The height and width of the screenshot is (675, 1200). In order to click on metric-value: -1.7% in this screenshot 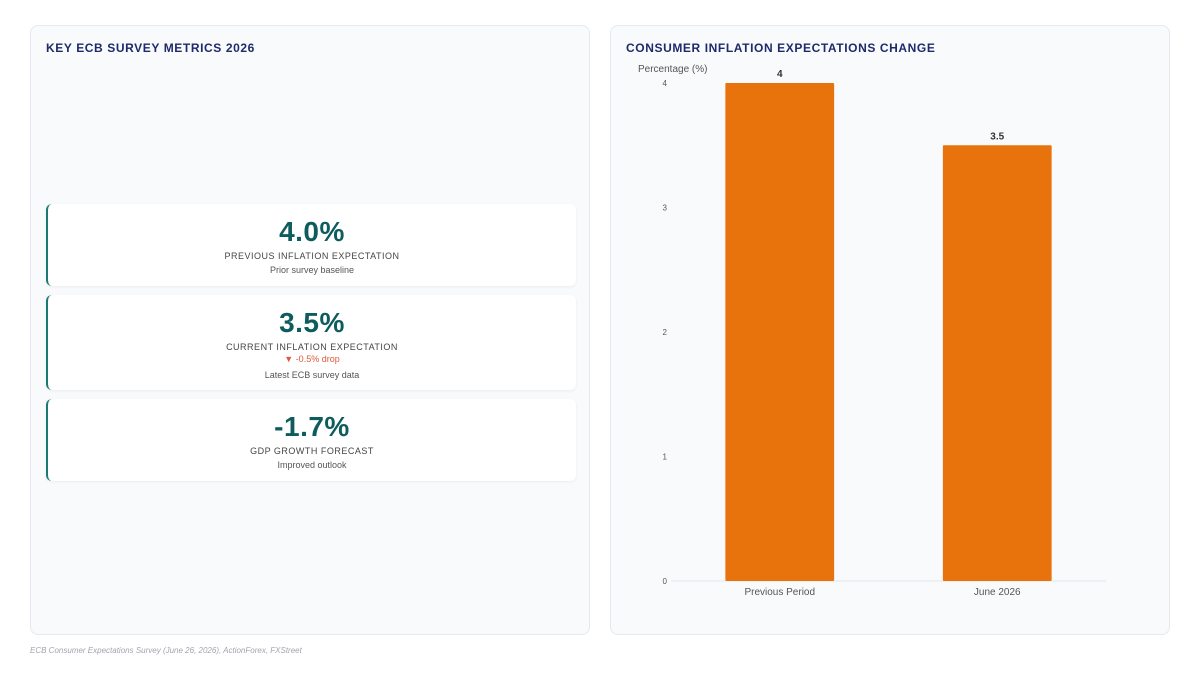, I will do `click(312, 426)`.